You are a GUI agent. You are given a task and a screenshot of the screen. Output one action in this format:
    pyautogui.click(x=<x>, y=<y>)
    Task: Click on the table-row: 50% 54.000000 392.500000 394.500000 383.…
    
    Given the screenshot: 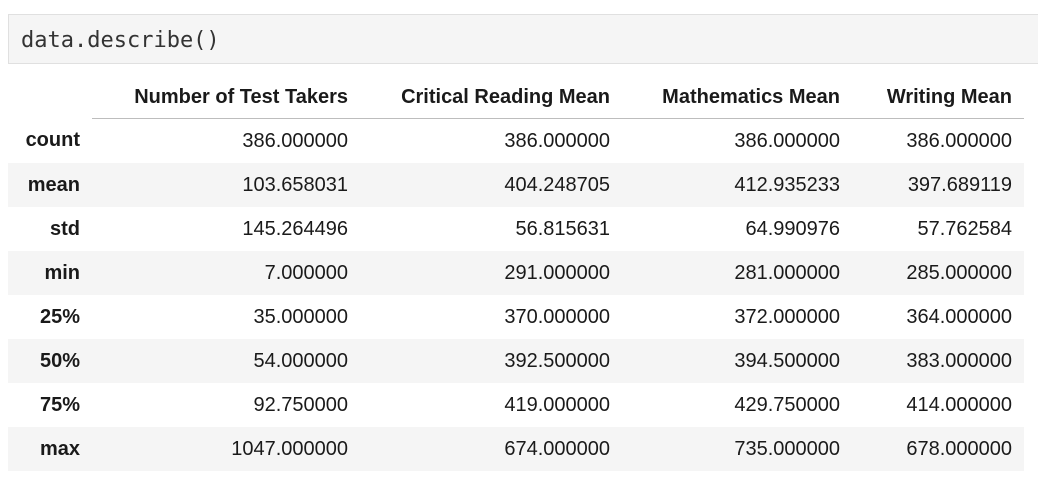 What is the action you would take?
    pyautogui.click(x=516, y=361)
    